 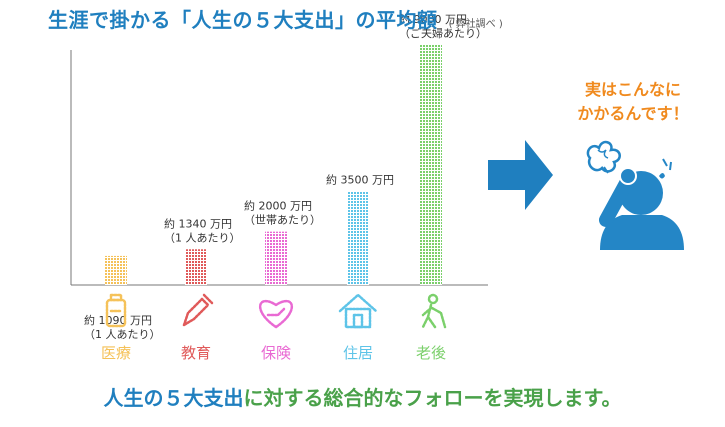 I want to click on value-label: （世帯あたり）, so click(x=282, y=220).